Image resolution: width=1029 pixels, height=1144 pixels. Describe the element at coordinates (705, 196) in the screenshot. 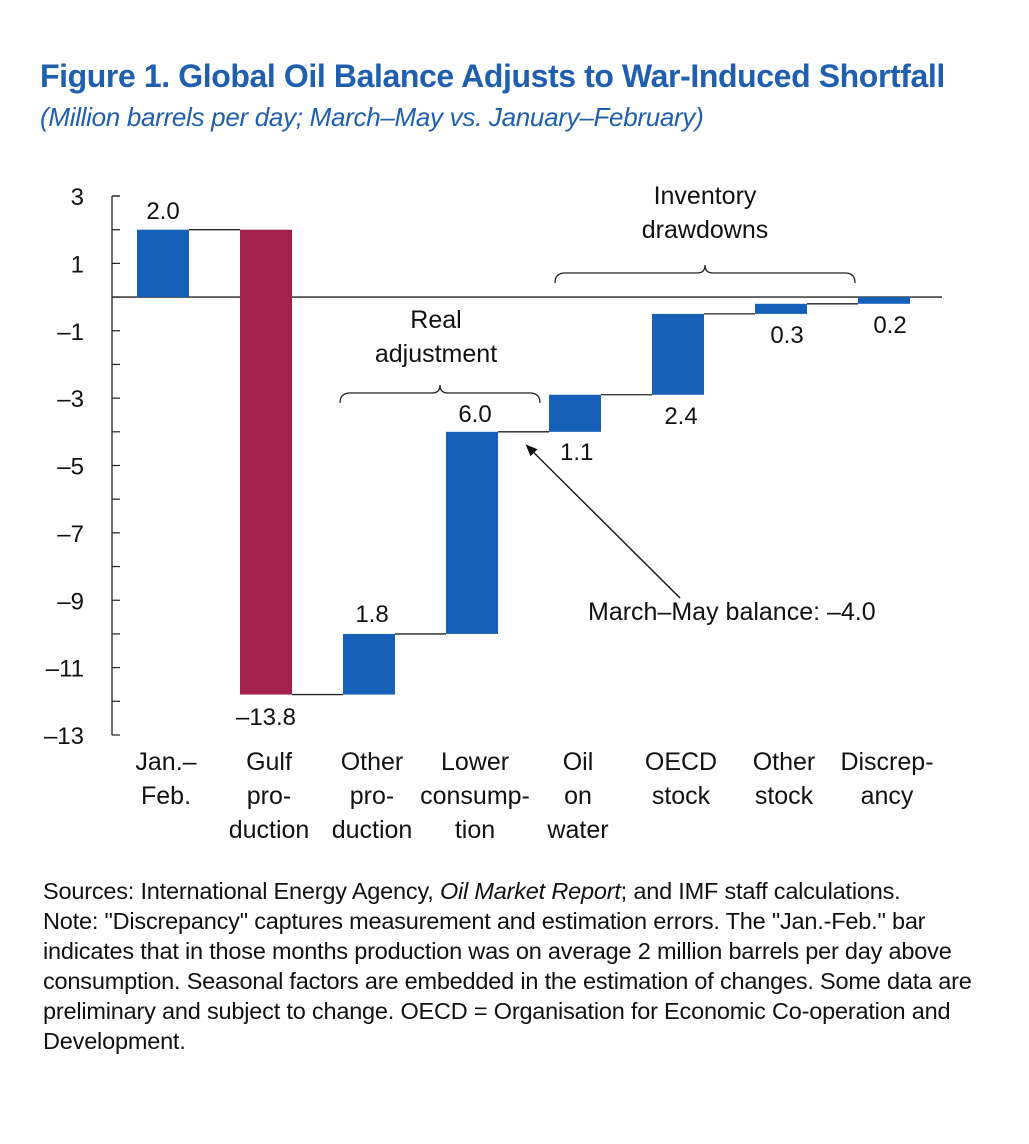

I see `inventory-drawdowns-label: Inventory` at that location.